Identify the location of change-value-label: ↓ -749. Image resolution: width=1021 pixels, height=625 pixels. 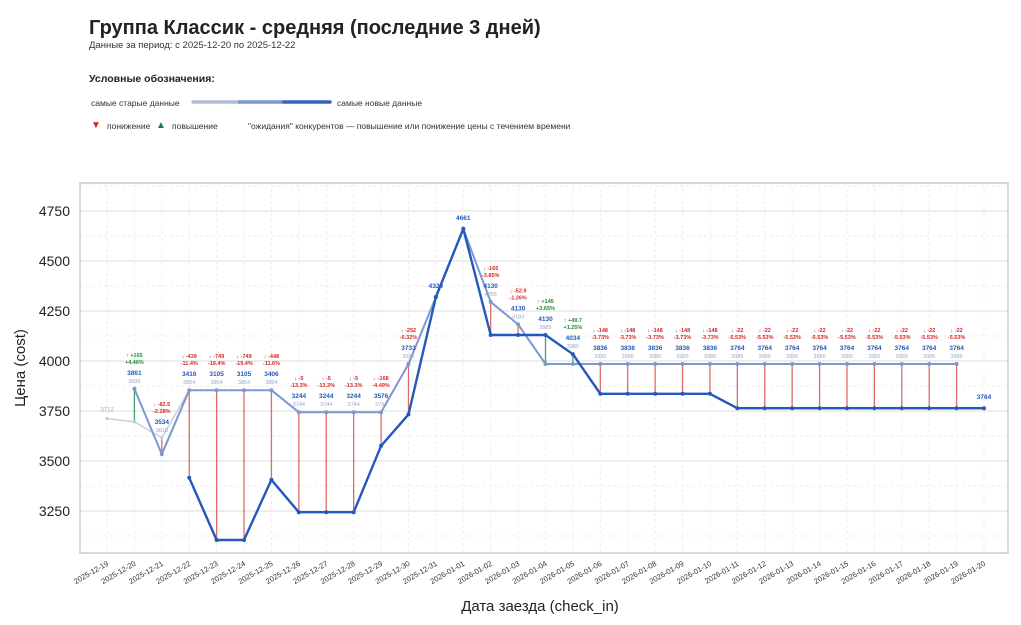
(216, 357).